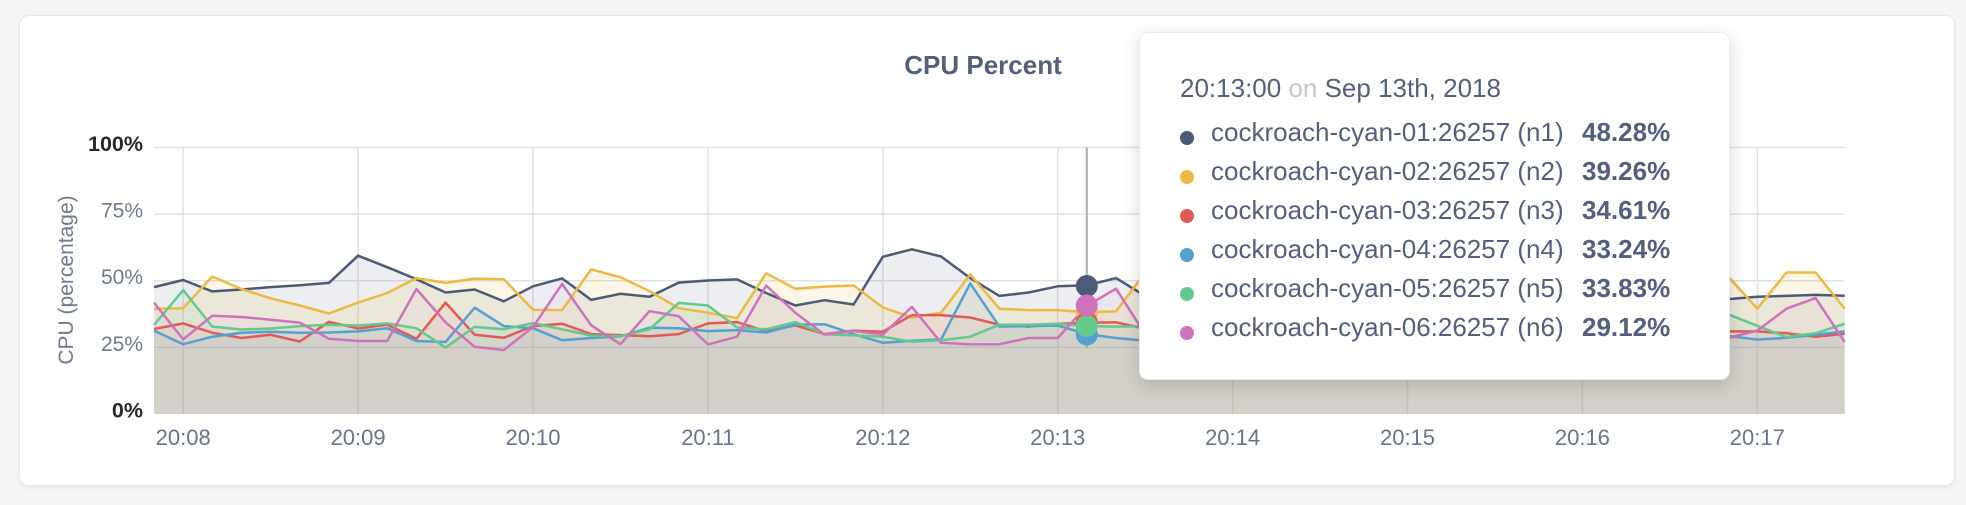 The image size is (1966, 505). I want to click on svg-text: 50%, so click(122, 277).